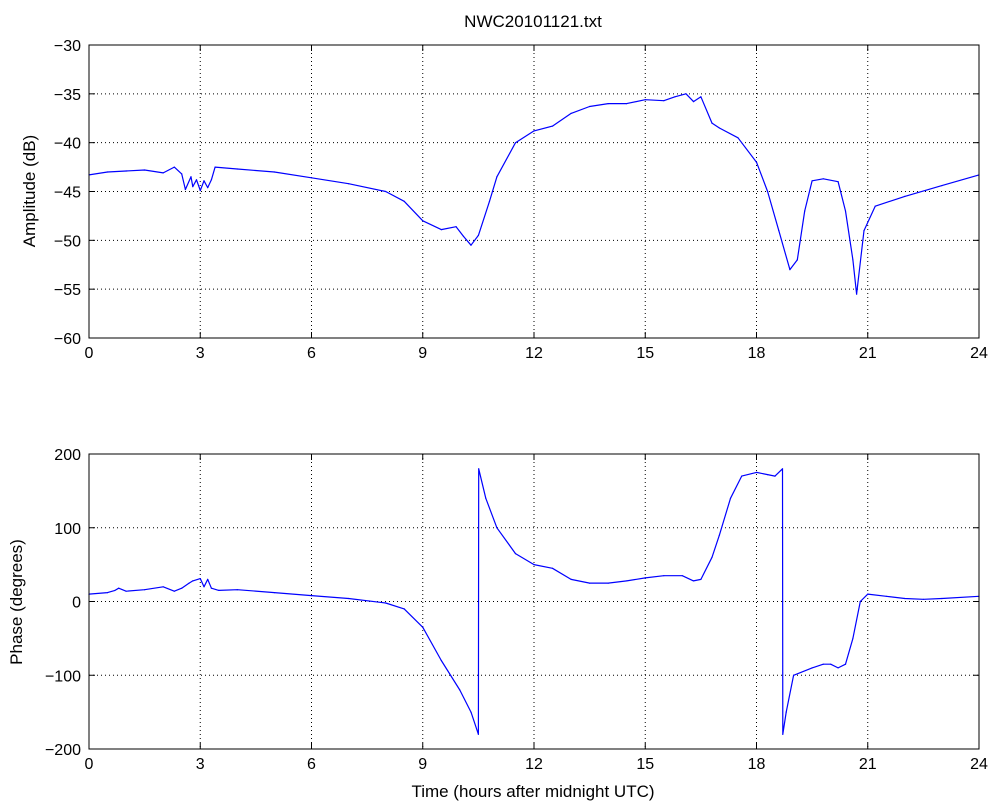 Image resolution: width=998 pixels, height=806 pixels. I want to click on amplitude-y-tick-labels: −30 −35 −40 −45 −50 −55 −60, so click(67, 193).